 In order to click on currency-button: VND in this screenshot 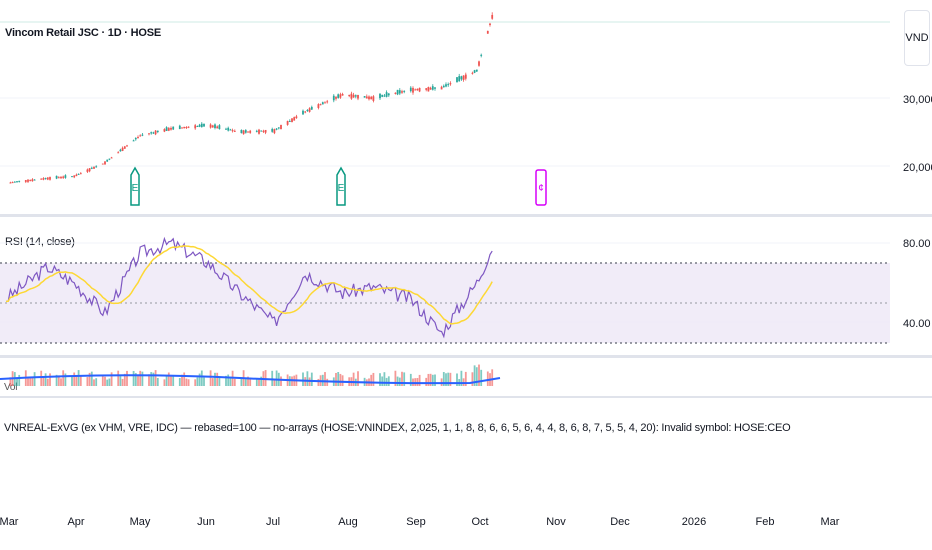, I will do `click(917, 38)`.